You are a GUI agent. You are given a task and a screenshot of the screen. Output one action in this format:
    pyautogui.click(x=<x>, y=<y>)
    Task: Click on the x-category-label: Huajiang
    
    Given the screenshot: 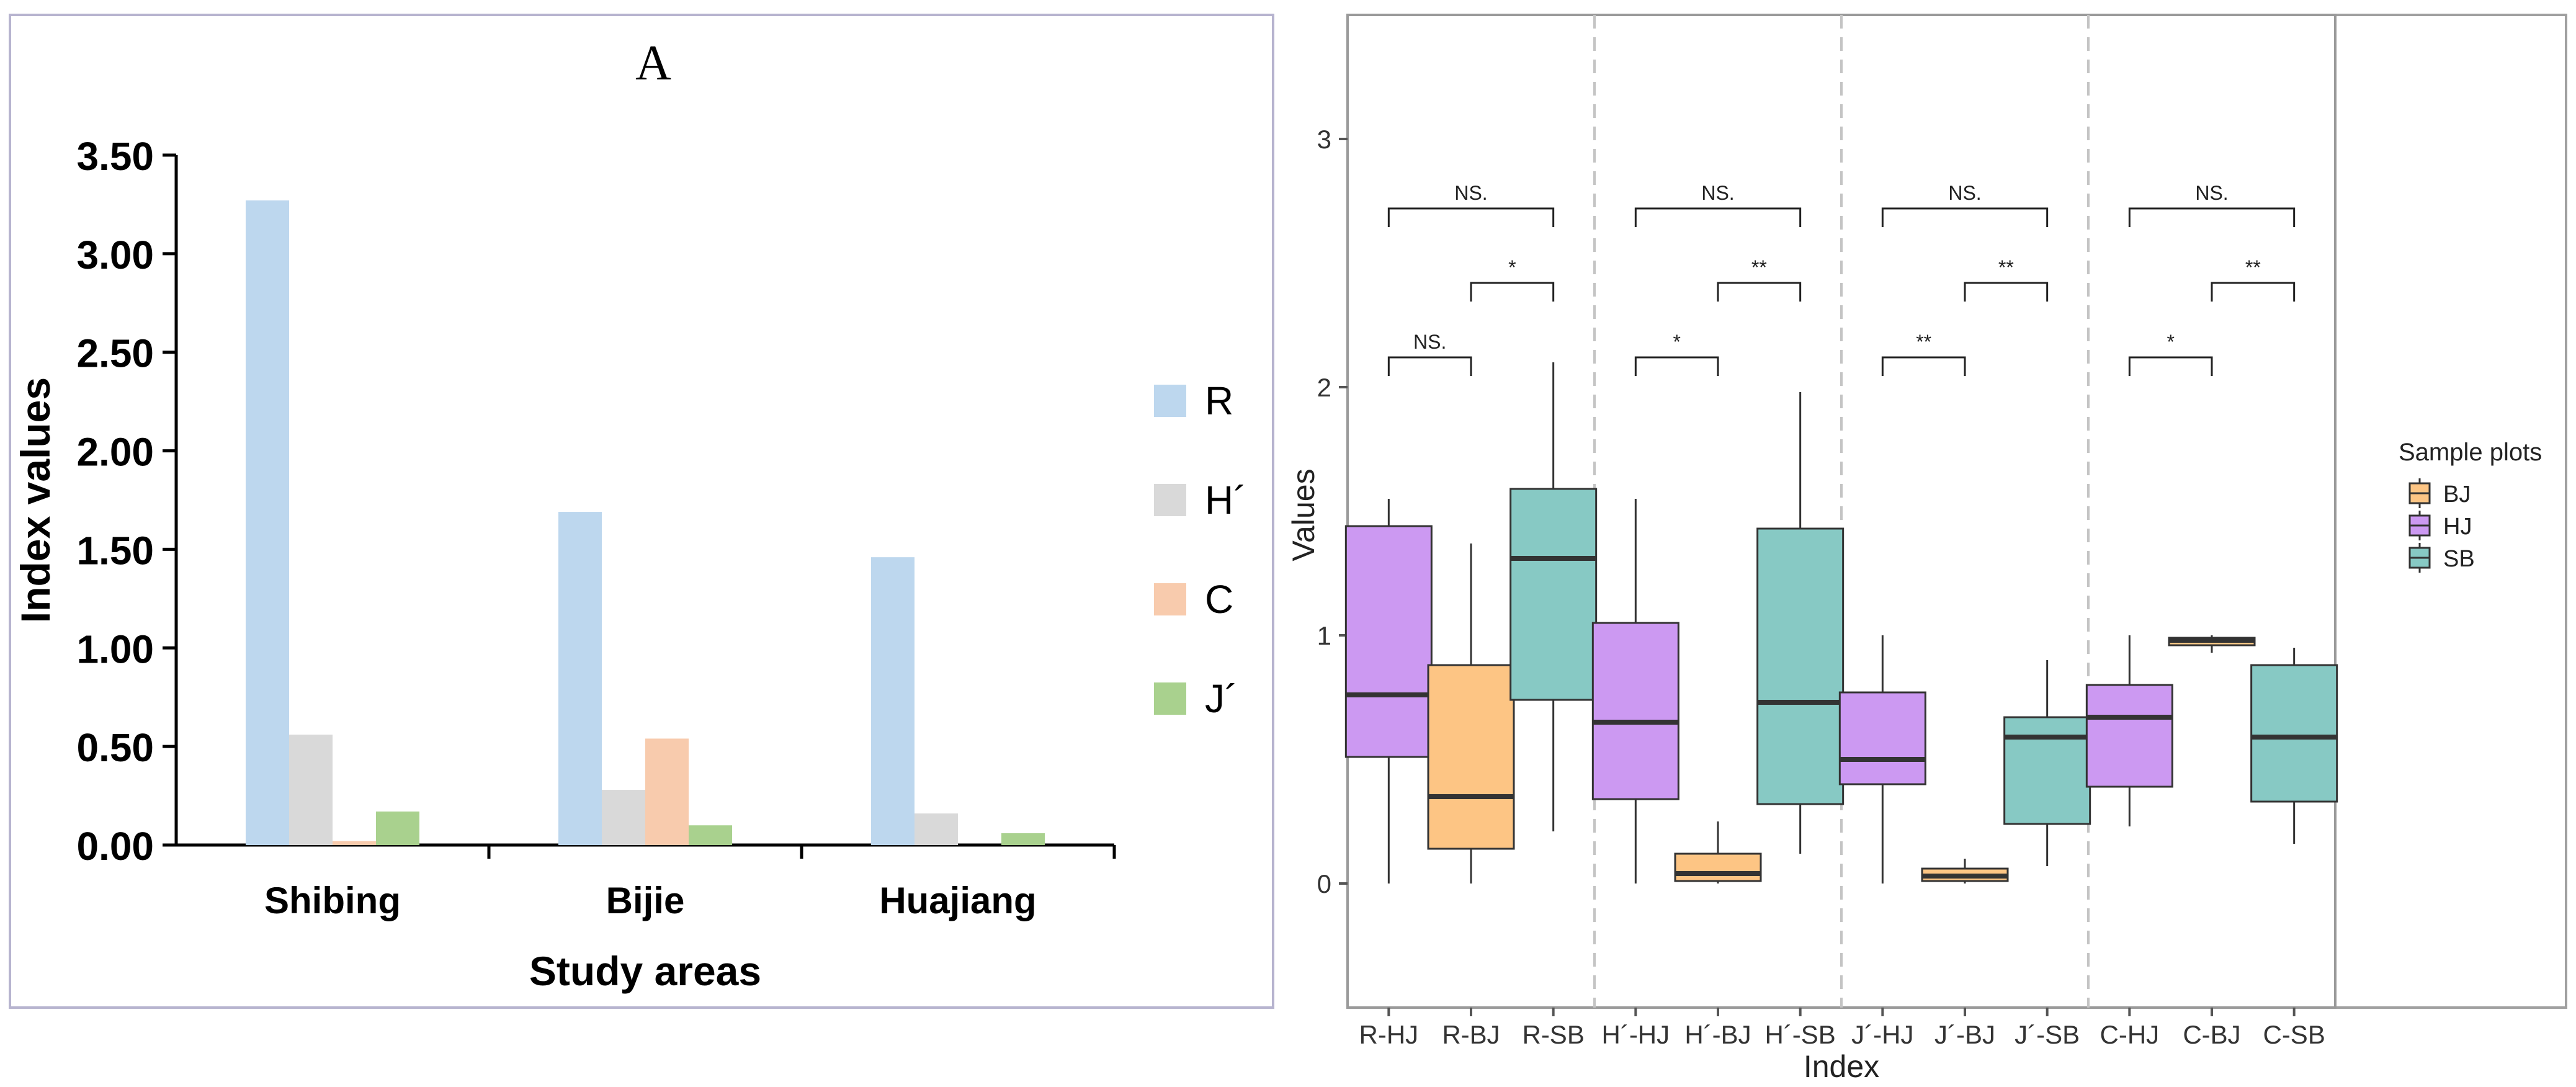 What is the action you would take?
    pyautogui.click(x=957, y=900)
    